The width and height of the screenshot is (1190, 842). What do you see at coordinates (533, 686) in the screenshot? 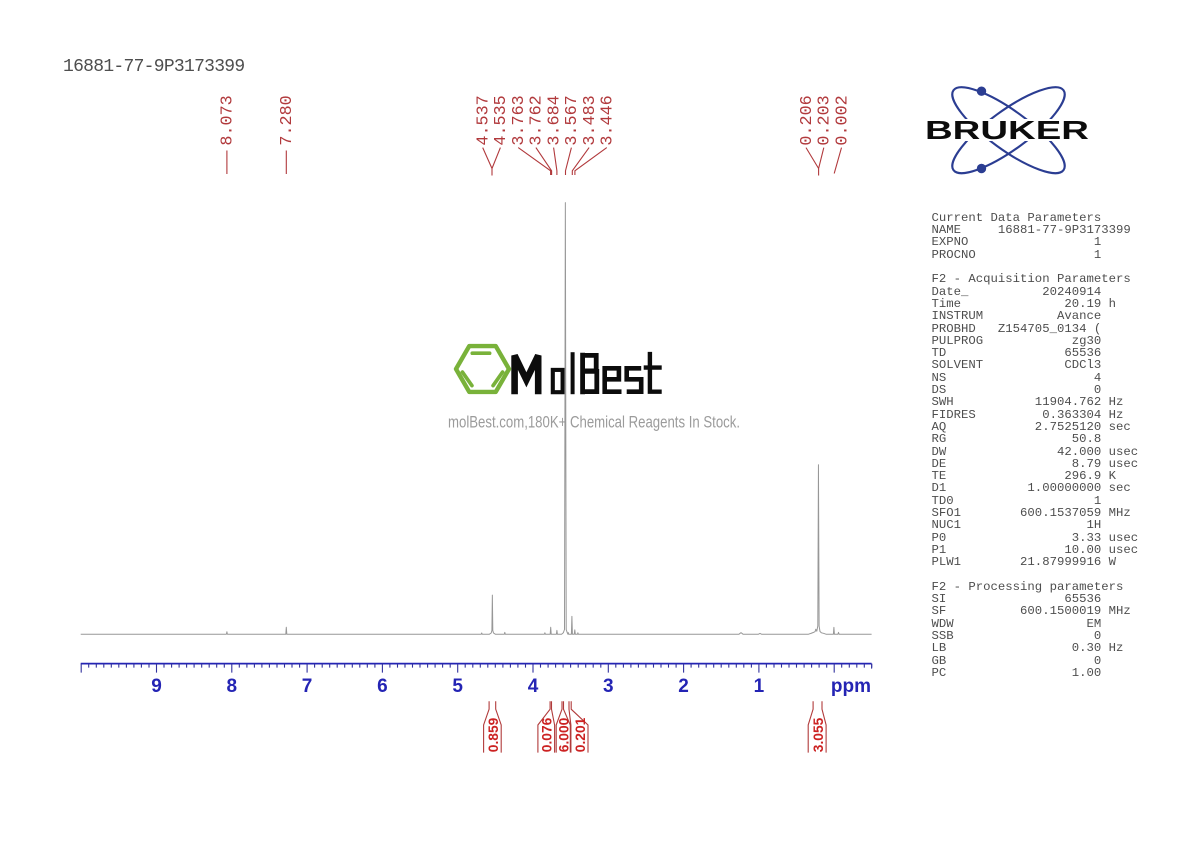
I see `svg-text: 4` at bounding box center [533, 686].